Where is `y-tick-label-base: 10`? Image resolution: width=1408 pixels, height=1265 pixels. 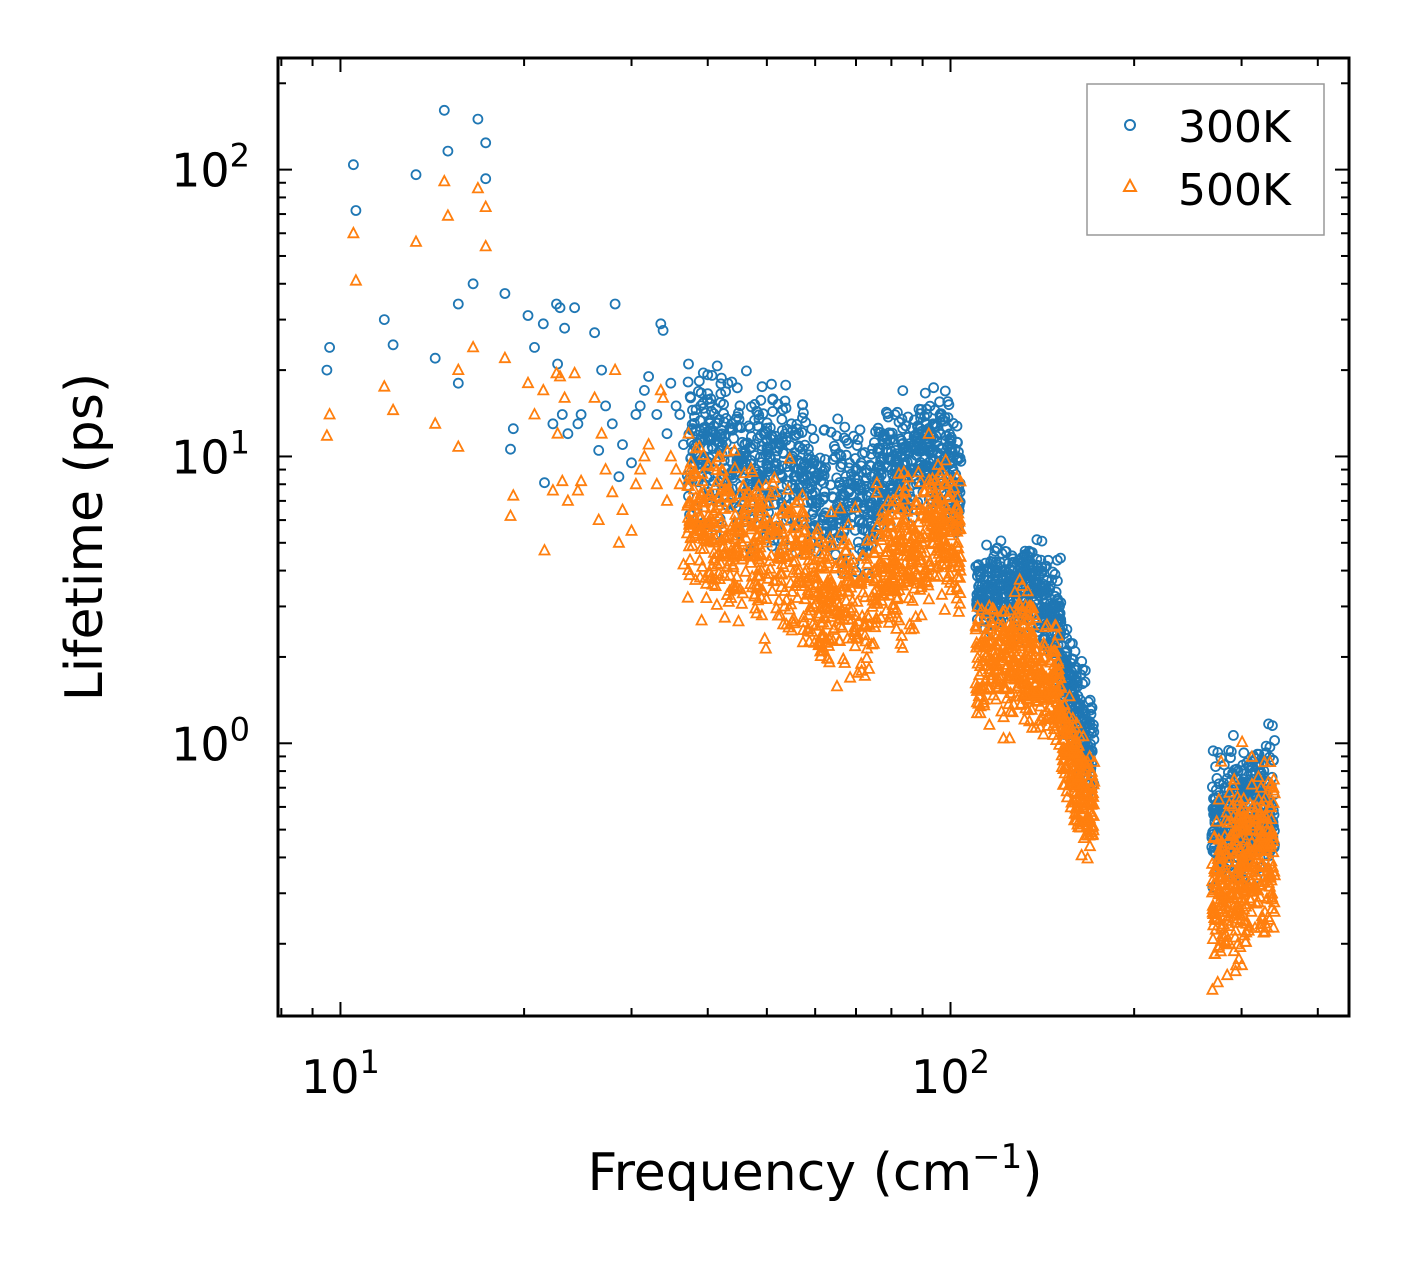 y-tick-label-base: 10 is located at coordinates (200, 744).